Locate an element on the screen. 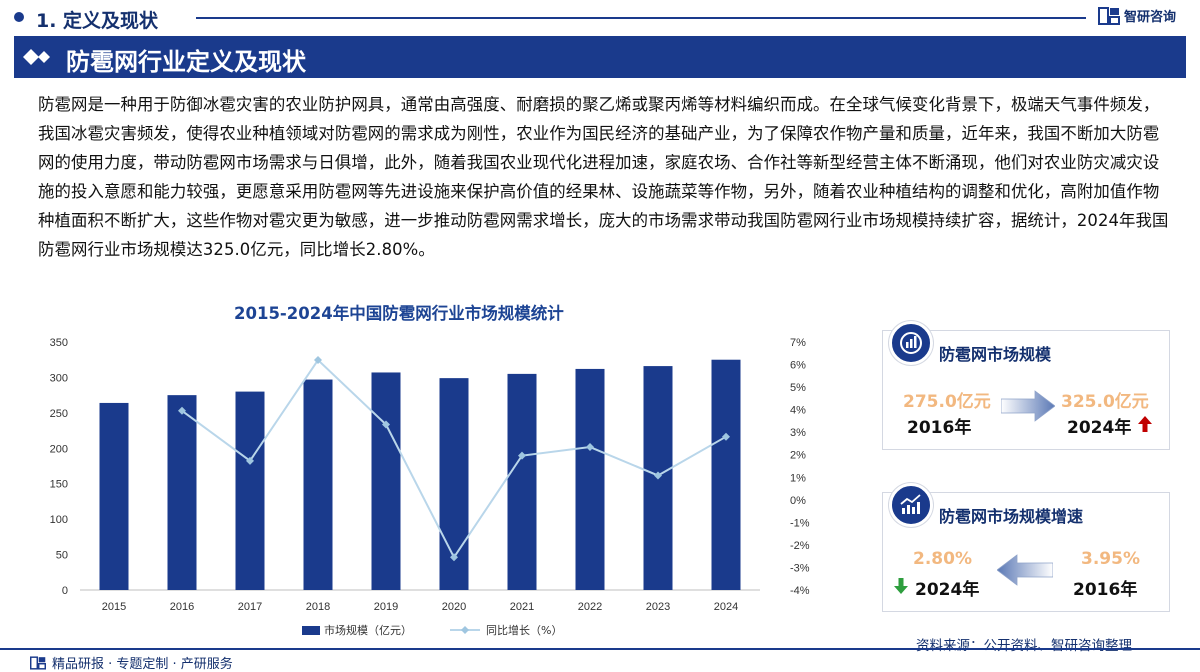  bar-2024 is located at coordinates (726, 474).